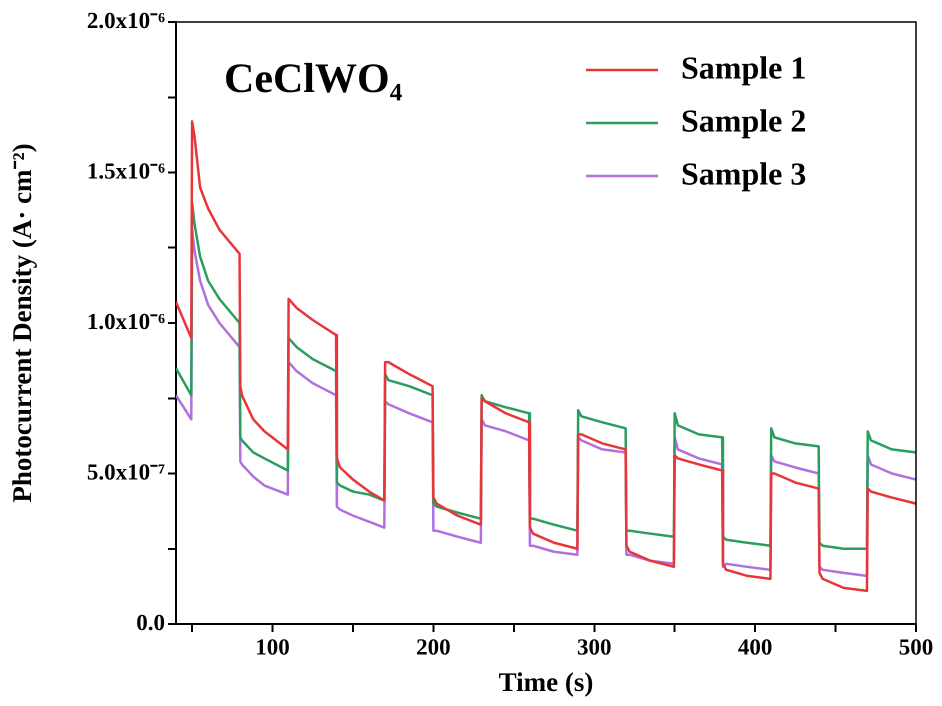 The width and height of the screenshot is (942, 706). I want to click on y-tick-label: 5.0x10⁻⁷, so click(126, 471).